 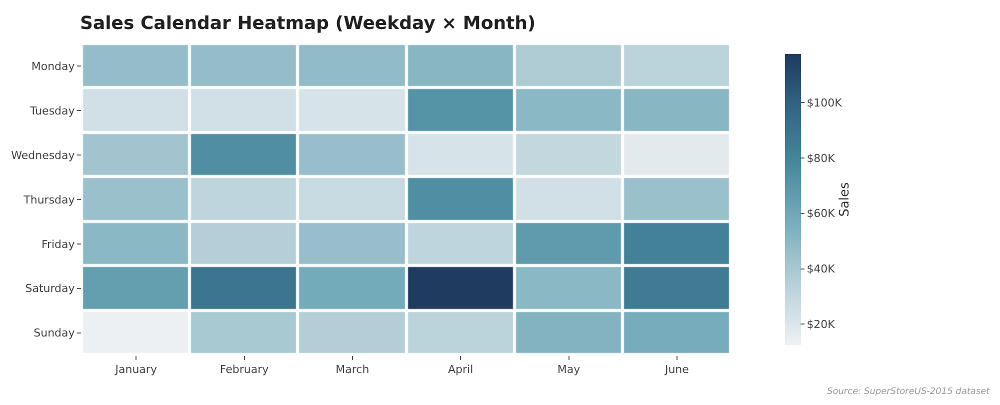 What do you see at coordinates (52, 111) in the screenshot?
I see `y-tick-label: Tuesday` at bounding box center [52, 111].